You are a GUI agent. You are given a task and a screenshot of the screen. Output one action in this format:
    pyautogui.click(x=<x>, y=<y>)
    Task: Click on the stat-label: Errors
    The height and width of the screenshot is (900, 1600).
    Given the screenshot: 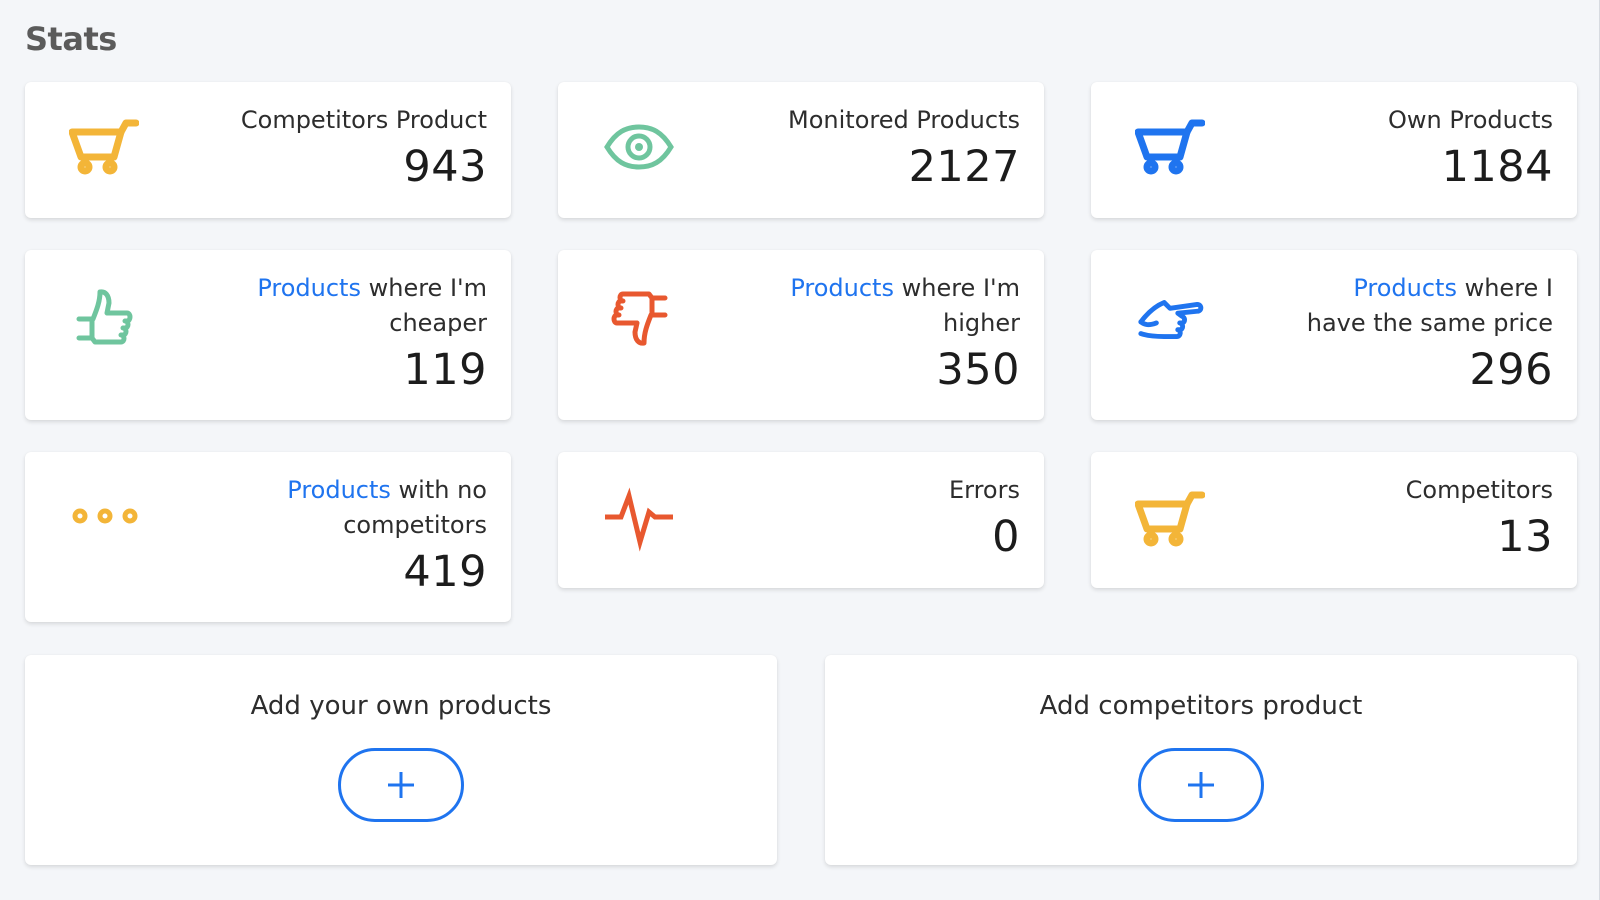 What is the action you would take?
    pyautogui.click(x=984, y=490)
    